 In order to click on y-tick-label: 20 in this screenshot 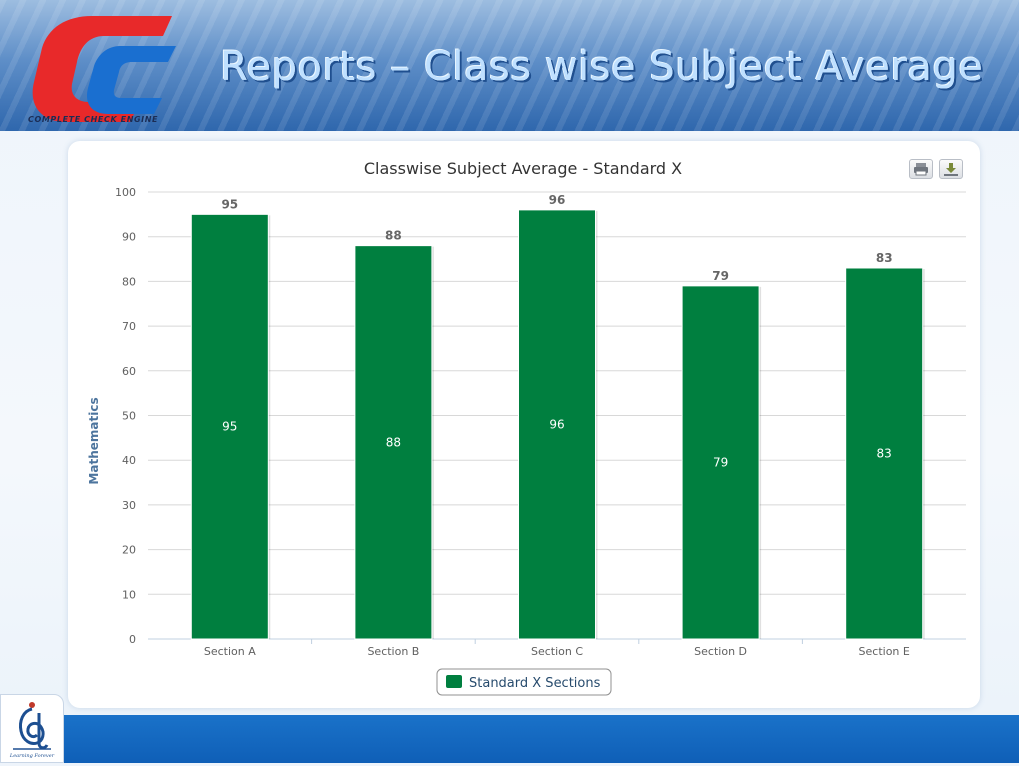, I will do `click(129, 550)`.